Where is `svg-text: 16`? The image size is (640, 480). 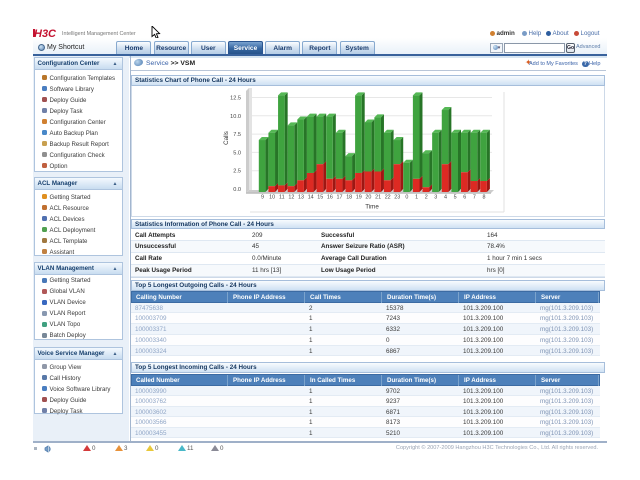
svg-text: 16 is located at coordinates (330, 197).